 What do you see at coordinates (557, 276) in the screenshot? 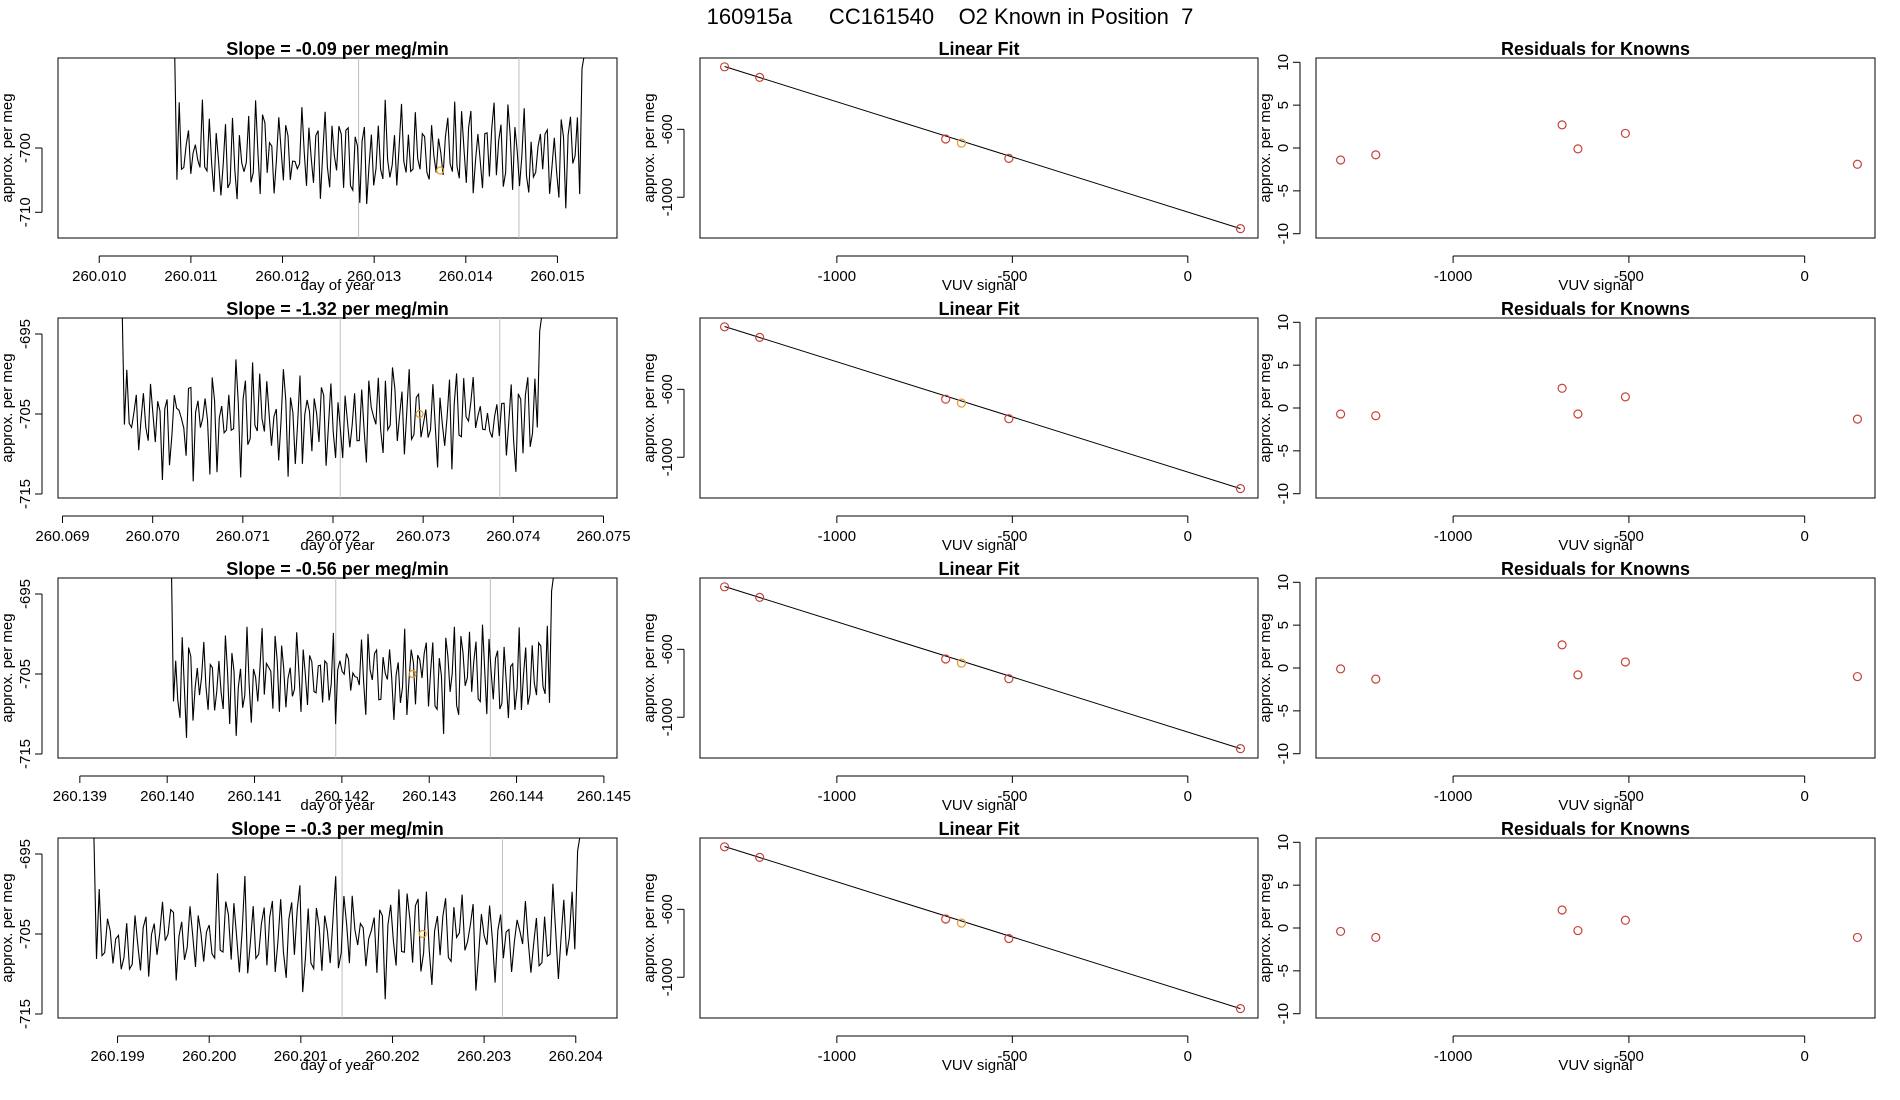
I see `x-tick-label: 260.015` at bounding box center [557, 276].